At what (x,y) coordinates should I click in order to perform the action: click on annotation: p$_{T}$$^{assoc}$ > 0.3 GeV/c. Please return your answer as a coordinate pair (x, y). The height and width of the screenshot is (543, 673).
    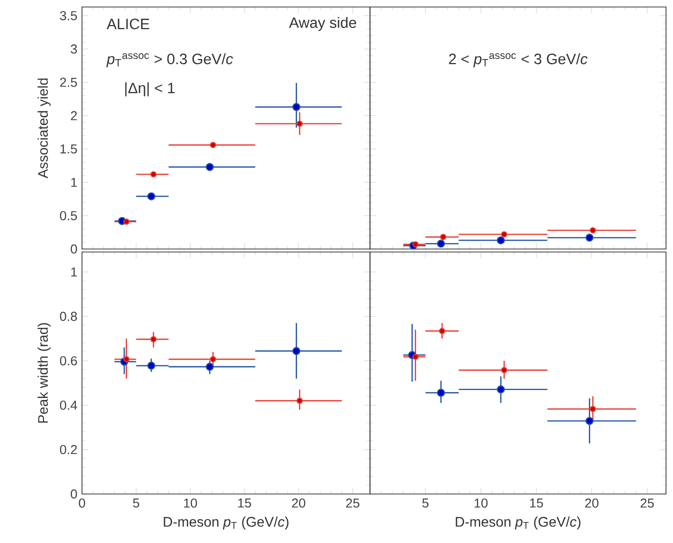
    Looking at the image, I should click on (170, 60).